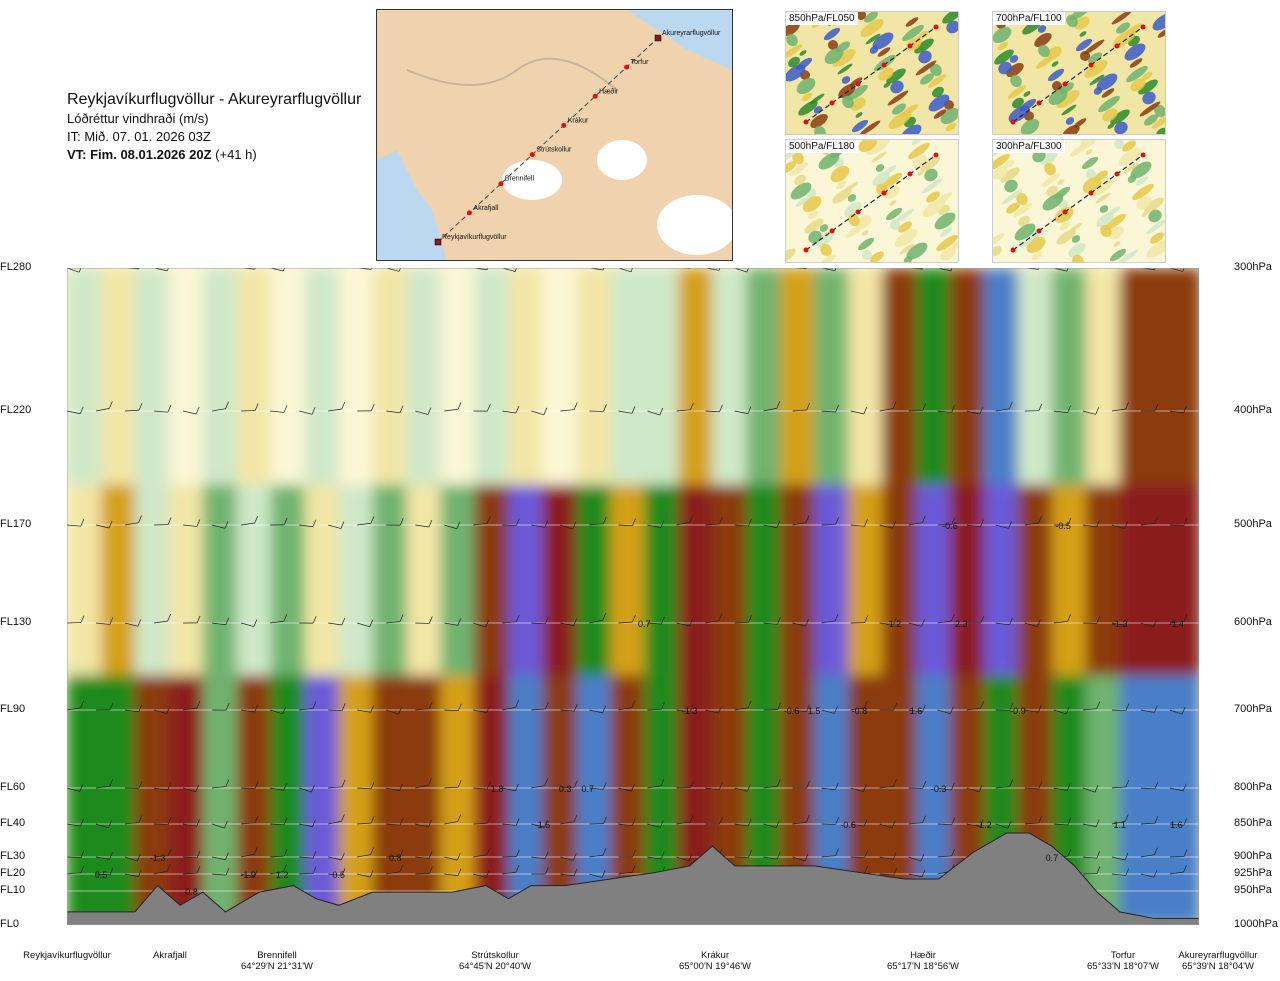 This screenshot has width=1280, height=981. What do you see at coordinates (872, 201) in the screenshot?
I see `thumb-500: 500hPa/FL180` at bounding box center [872, 201].